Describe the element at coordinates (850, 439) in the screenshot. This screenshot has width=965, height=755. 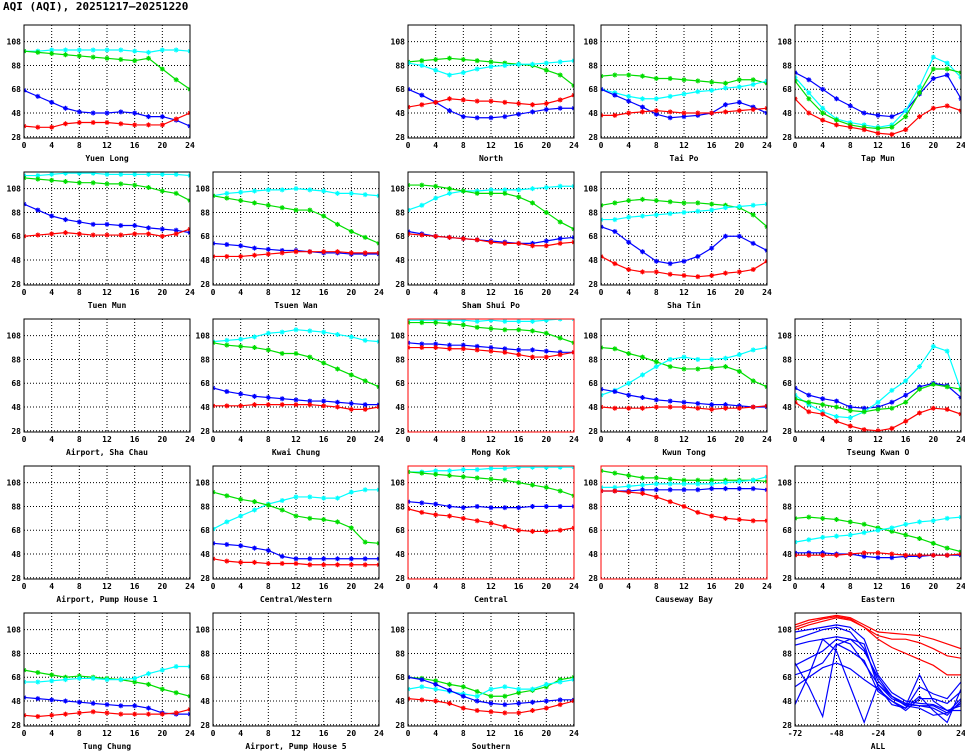
I see `x-tick-label: 8` at that location.